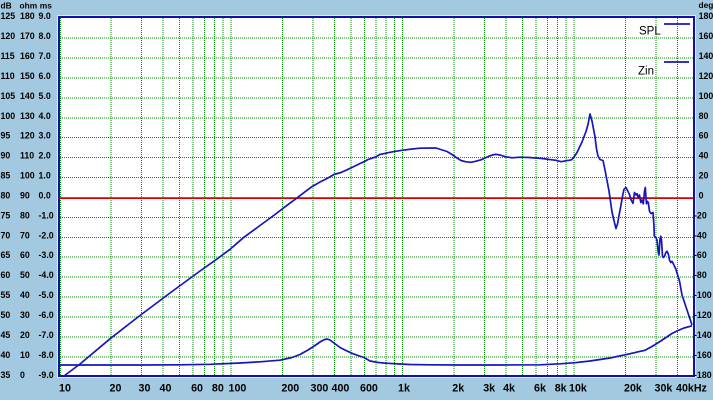 Image resolution: width=713 pixels, height=400 pixels. What do you see at coordinates (6, 375) in the screenshot?
I see `svg-text: 35` at bounding box center [6, 375].